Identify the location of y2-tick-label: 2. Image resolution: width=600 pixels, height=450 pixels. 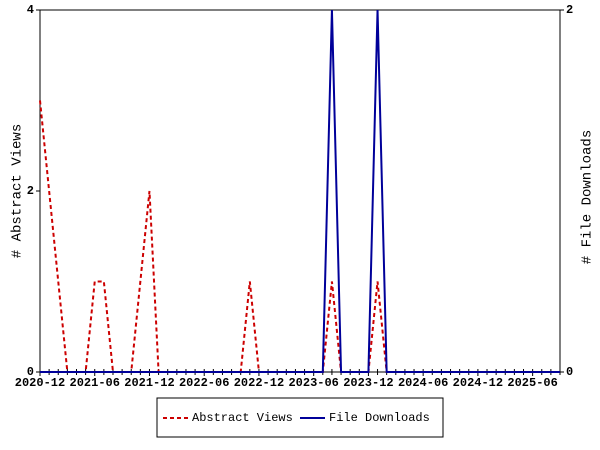
(569, 10).